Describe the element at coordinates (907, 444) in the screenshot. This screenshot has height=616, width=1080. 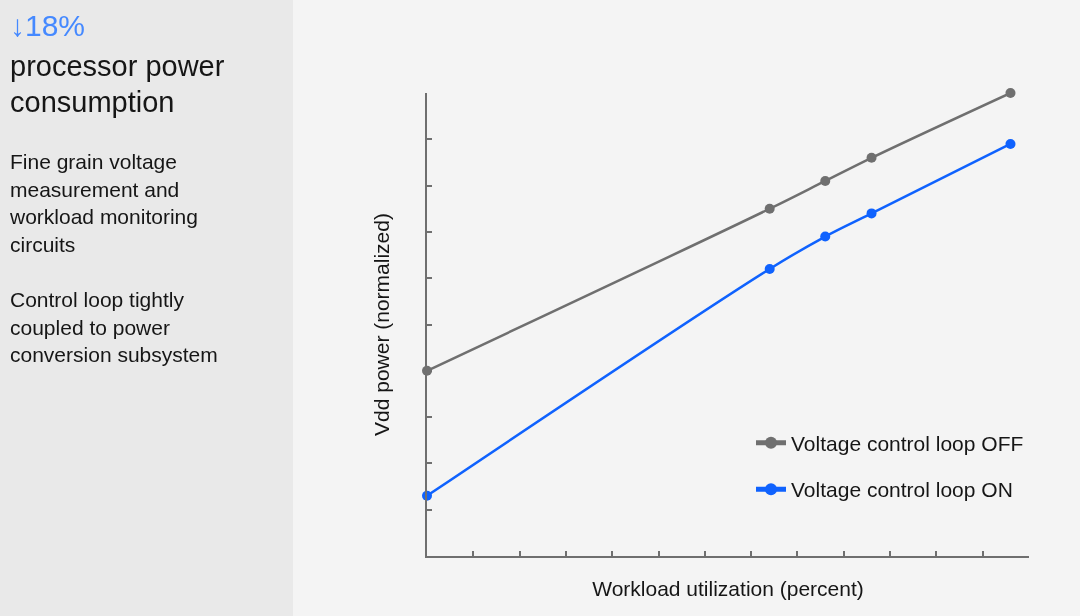
I see `legend-label: Voltage control loop OFF` at that location.